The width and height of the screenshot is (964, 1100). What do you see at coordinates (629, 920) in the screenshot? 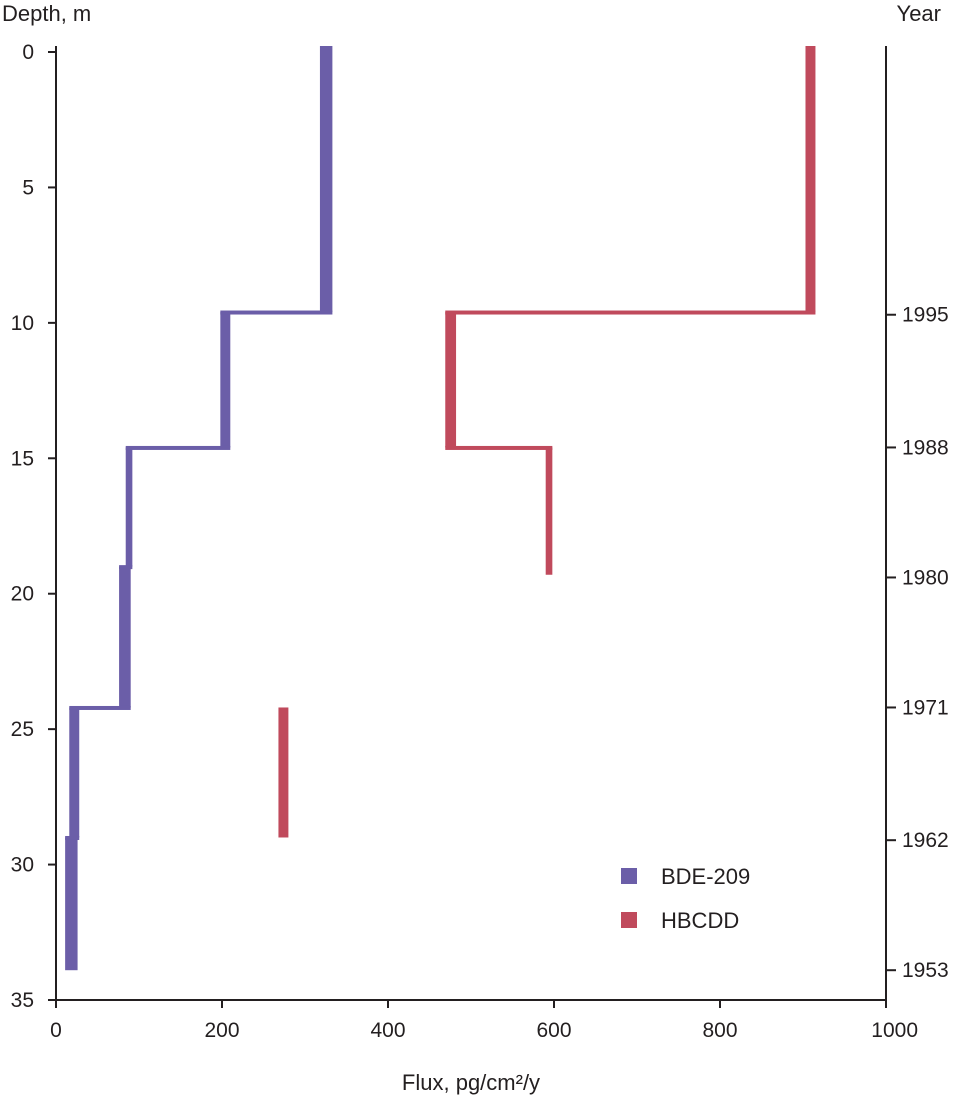
I see `legend-swatch-hbcdd` at bounding box center [629, 920].